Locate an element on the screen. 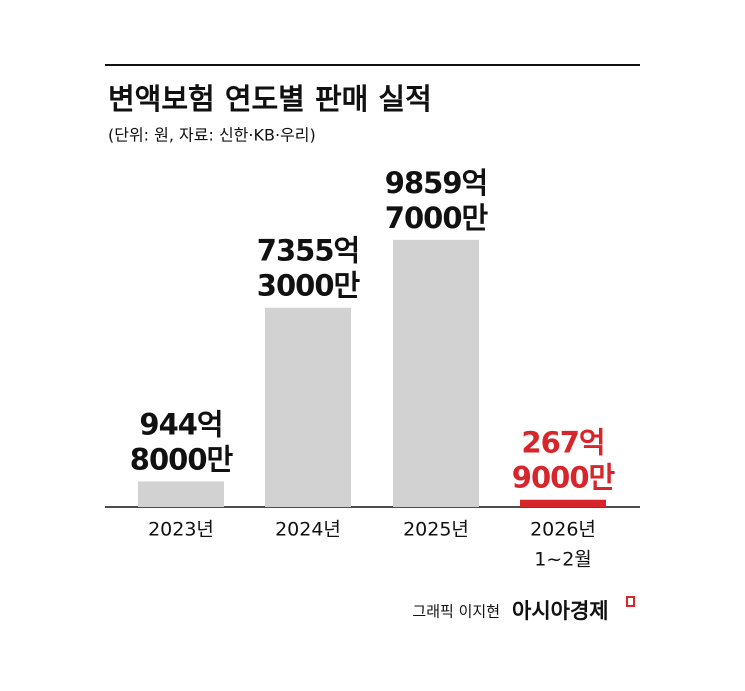  value-label: 8000만 is located at coordinates (182, 459).